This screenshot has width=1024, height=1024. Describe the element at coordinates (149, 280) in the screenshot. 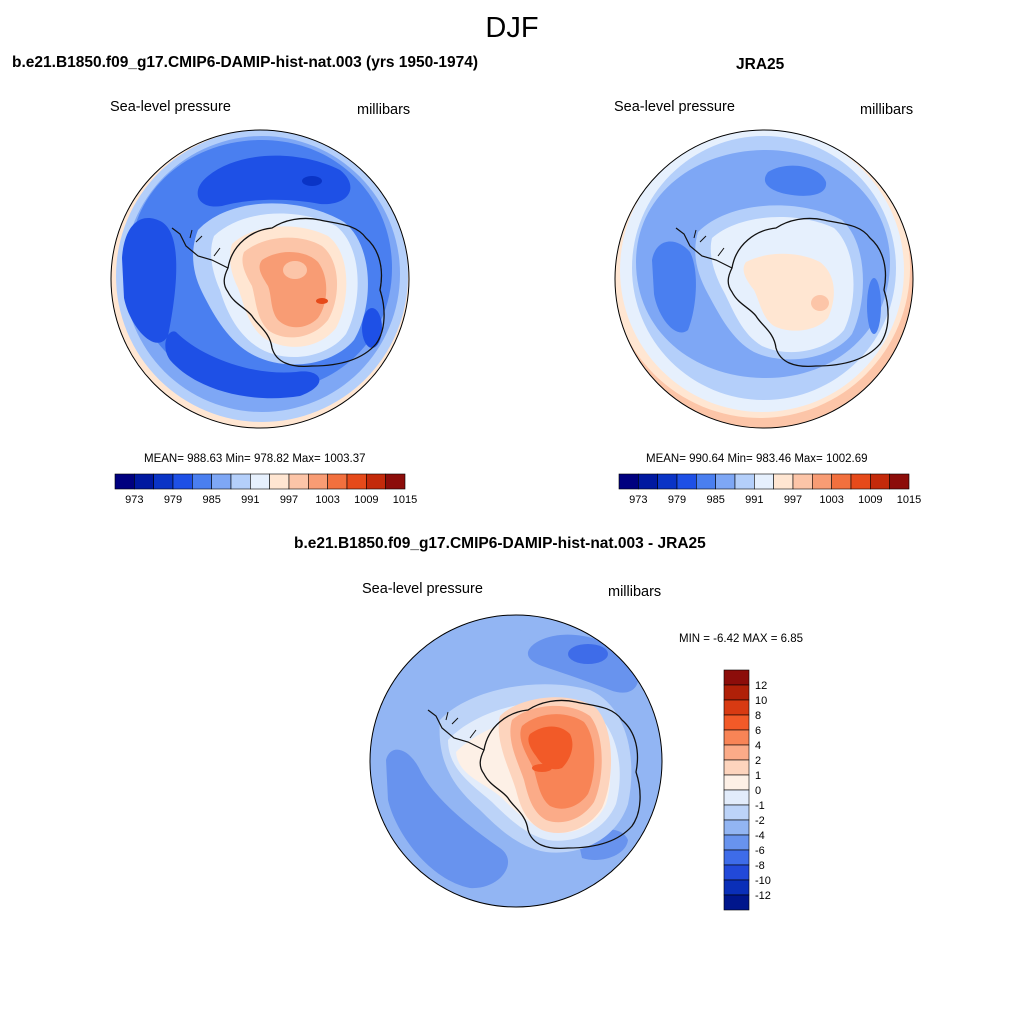

I see `p1-deep-low-west` at that location.